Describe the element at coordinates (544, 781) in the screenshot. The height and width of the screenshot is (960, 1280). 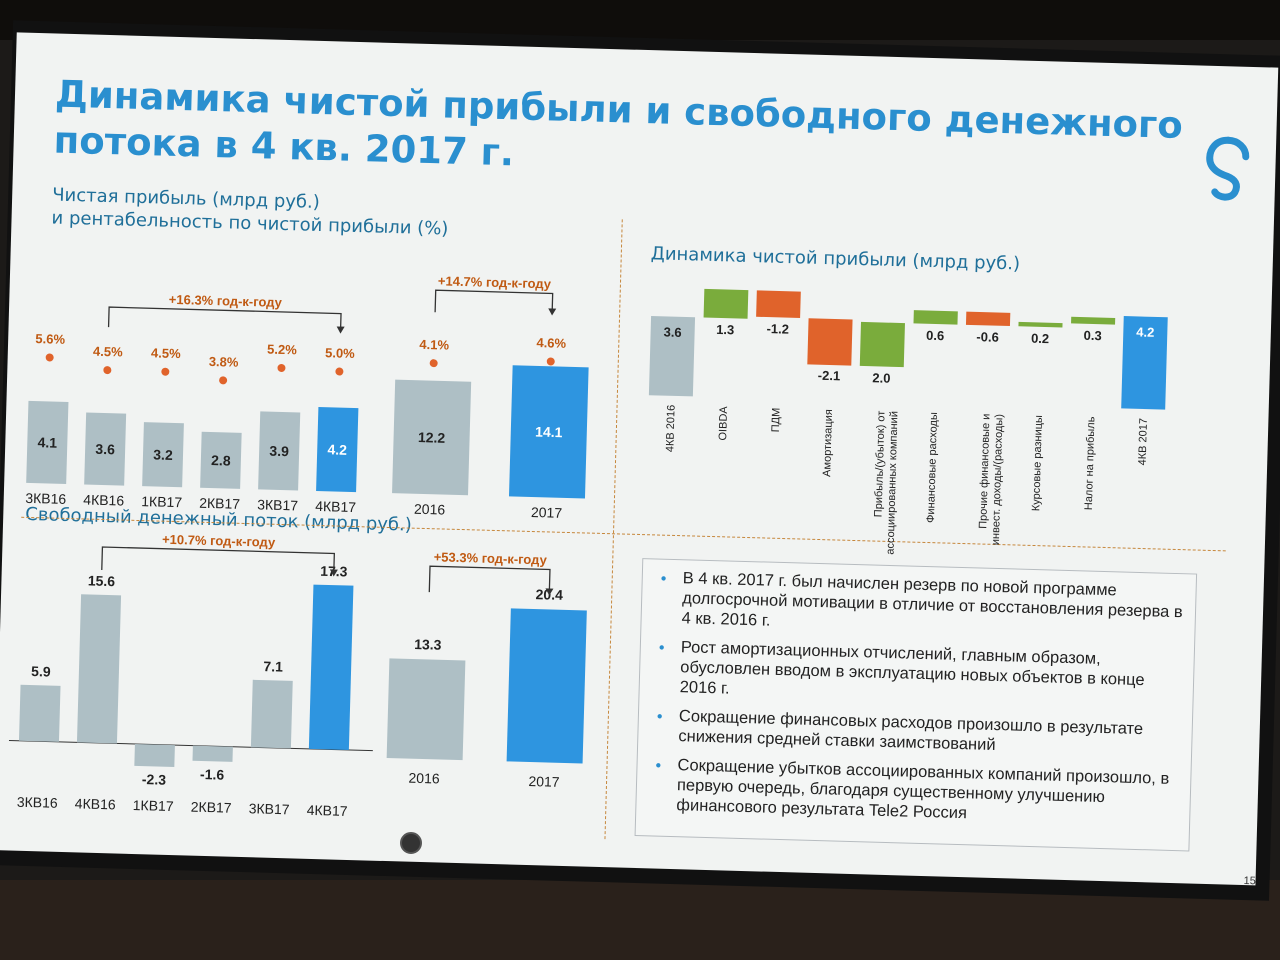
I see `x-tick-label: 2017` at that location.